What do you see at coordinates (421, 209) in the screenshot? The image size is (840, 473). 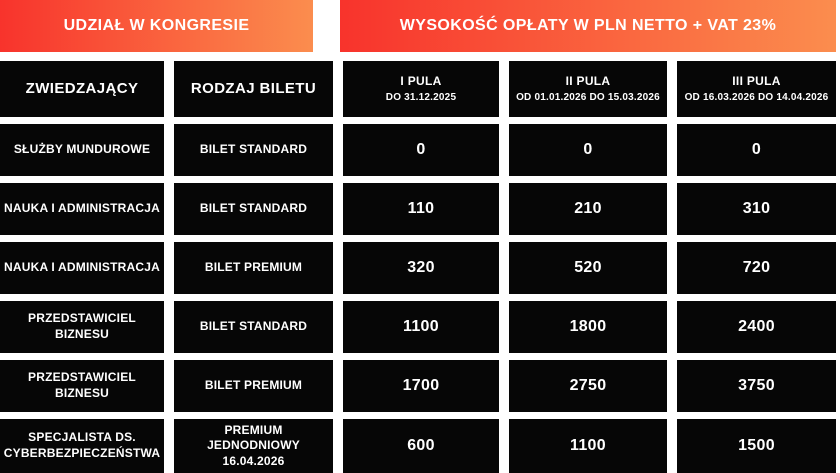 I see `price-cell-pool1: 110` at bounding box center [421, 209].